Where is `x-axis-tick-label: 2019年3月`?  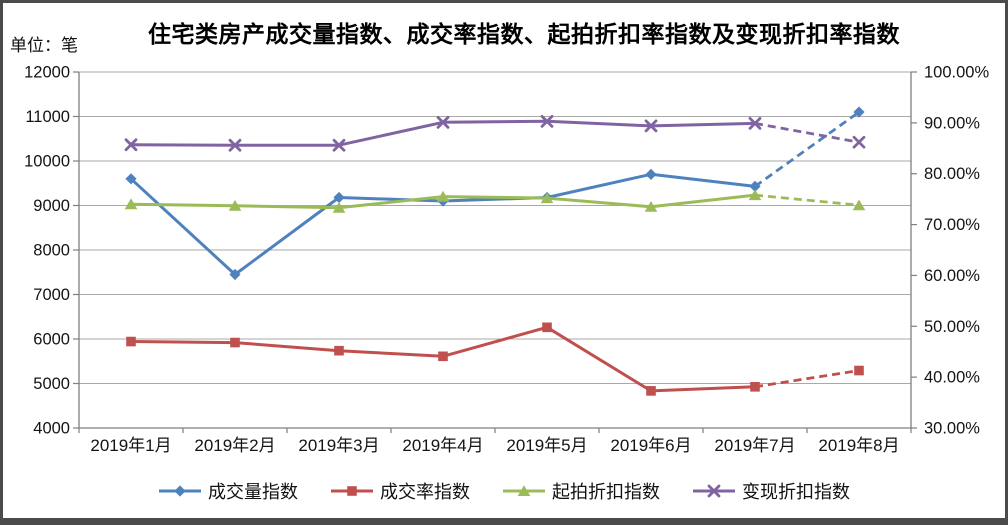 x-axis-tick-label: 2019年3月 is located at coordinates (338, 445).